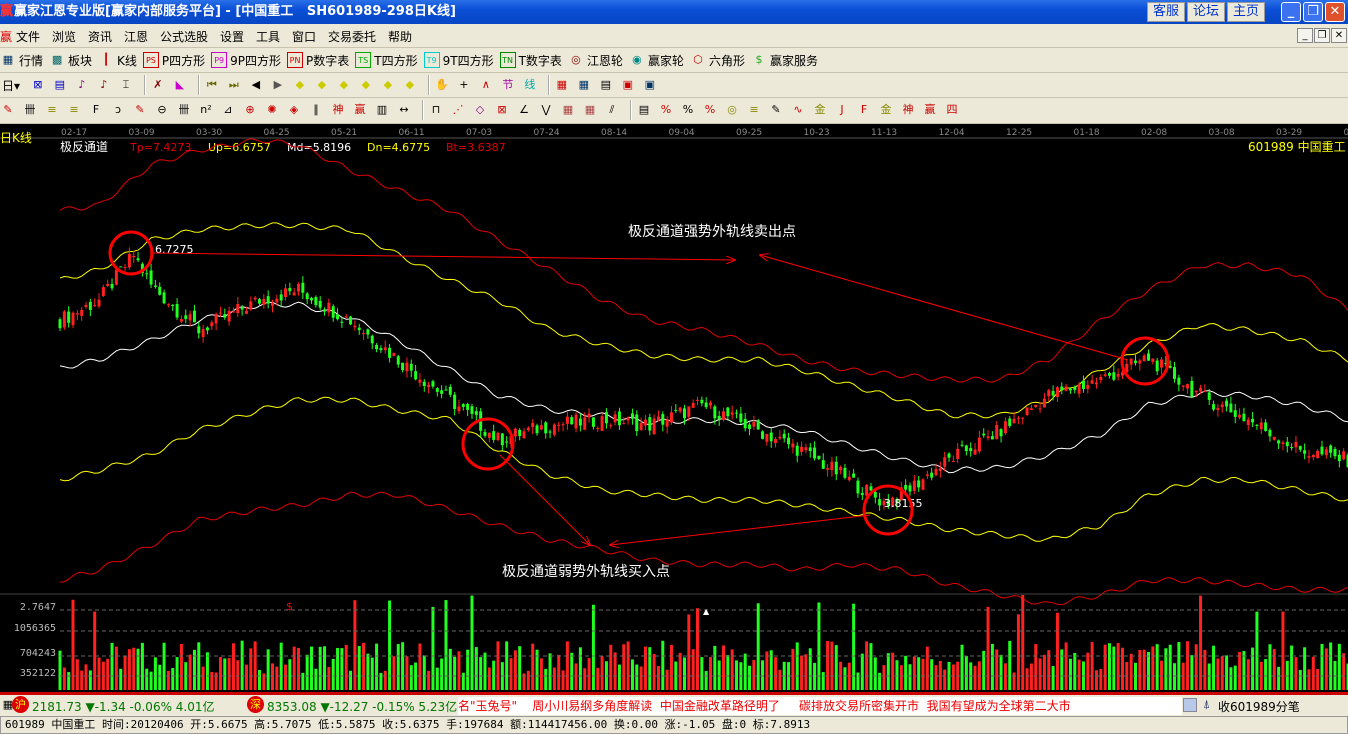  Describe the element at coordinates (442, 84) in the screenshot. I see `hand-icon: ✋` at that location.